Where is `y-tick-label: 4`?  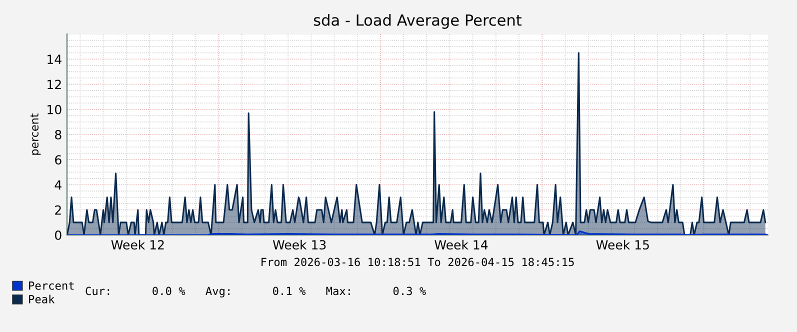
y-tick-label: 4 is located at coordinates (58, 185).